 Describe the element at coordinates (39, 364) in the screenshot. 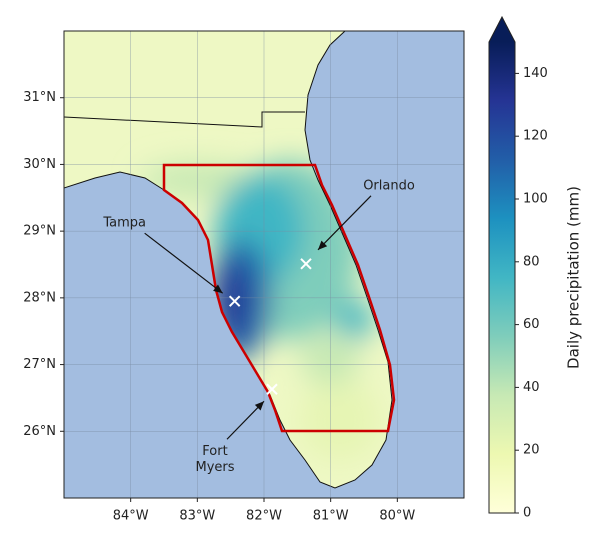

I see `y-tick-label: 27°N` at that location.